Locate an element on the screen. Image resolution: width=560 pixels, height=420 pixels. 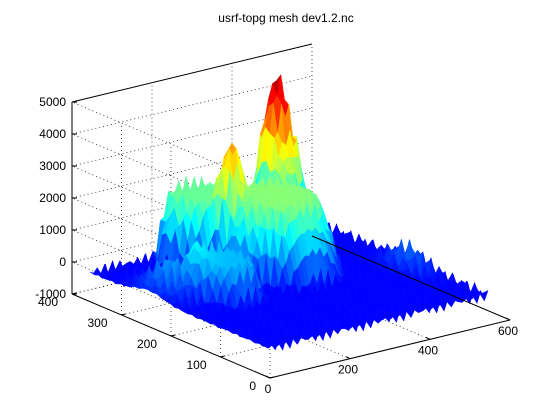
z-tick-label: 0 is located at coordinates (62, 262).